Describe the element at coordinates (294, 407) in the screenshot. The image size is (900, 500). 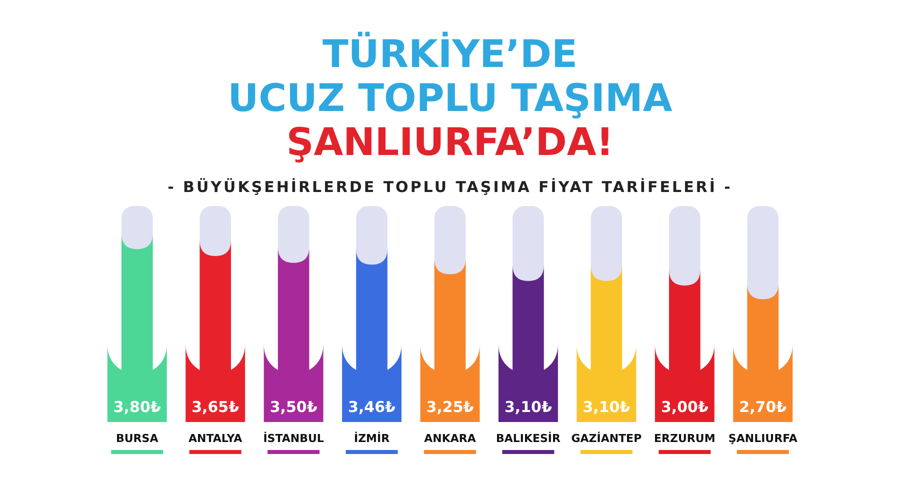
I see `data-label: 3,50₺` at that location.